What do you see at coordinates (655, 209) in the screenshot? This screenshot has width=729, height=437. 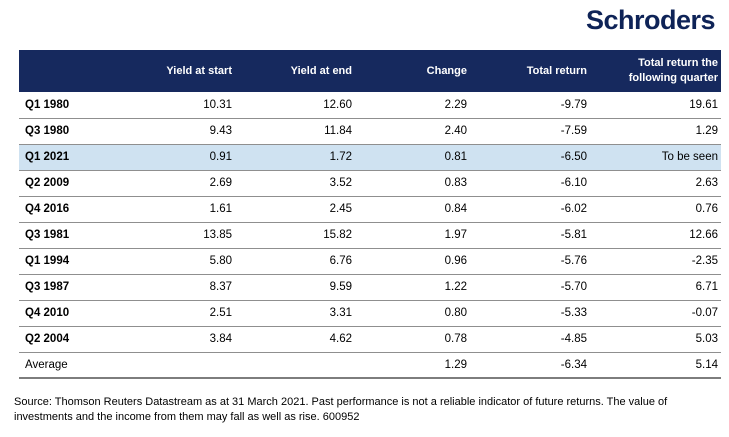 I see `row-value-total-return-following-quarter: 0.76` at bounding box center [655, 209].